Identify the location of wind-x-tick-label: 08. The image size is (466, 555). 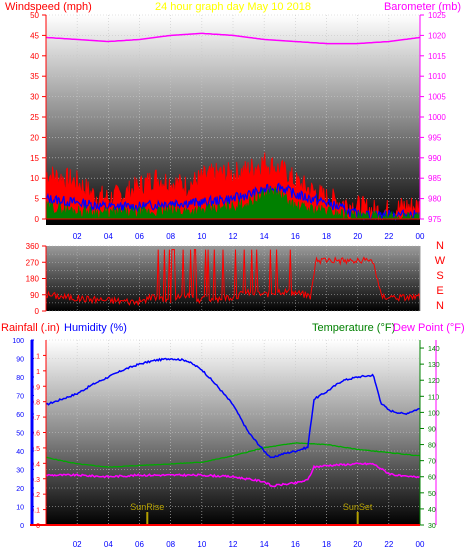
(170, 236).